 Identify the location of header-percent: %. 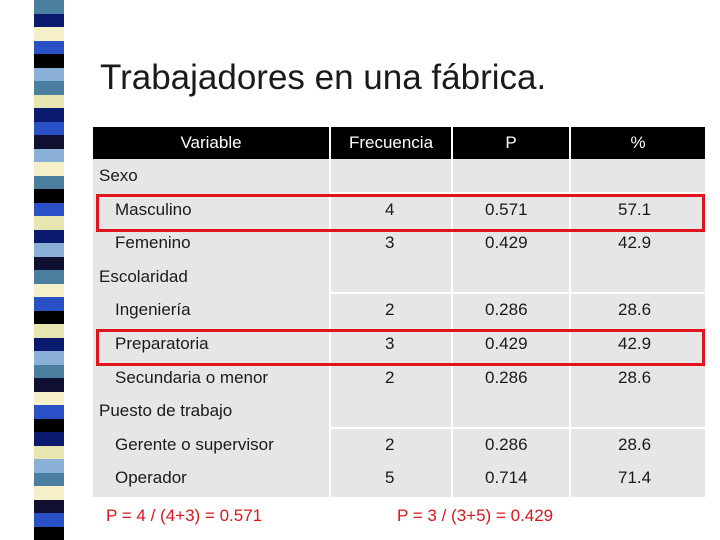
(638, 143).